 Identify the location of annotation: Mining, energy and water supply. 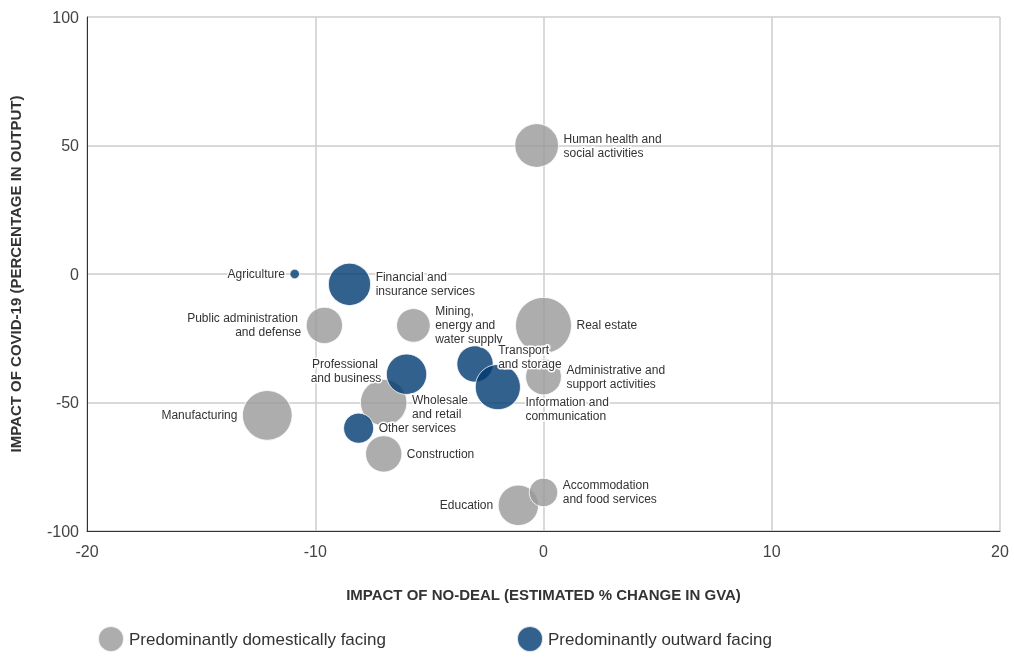
(468, 325).